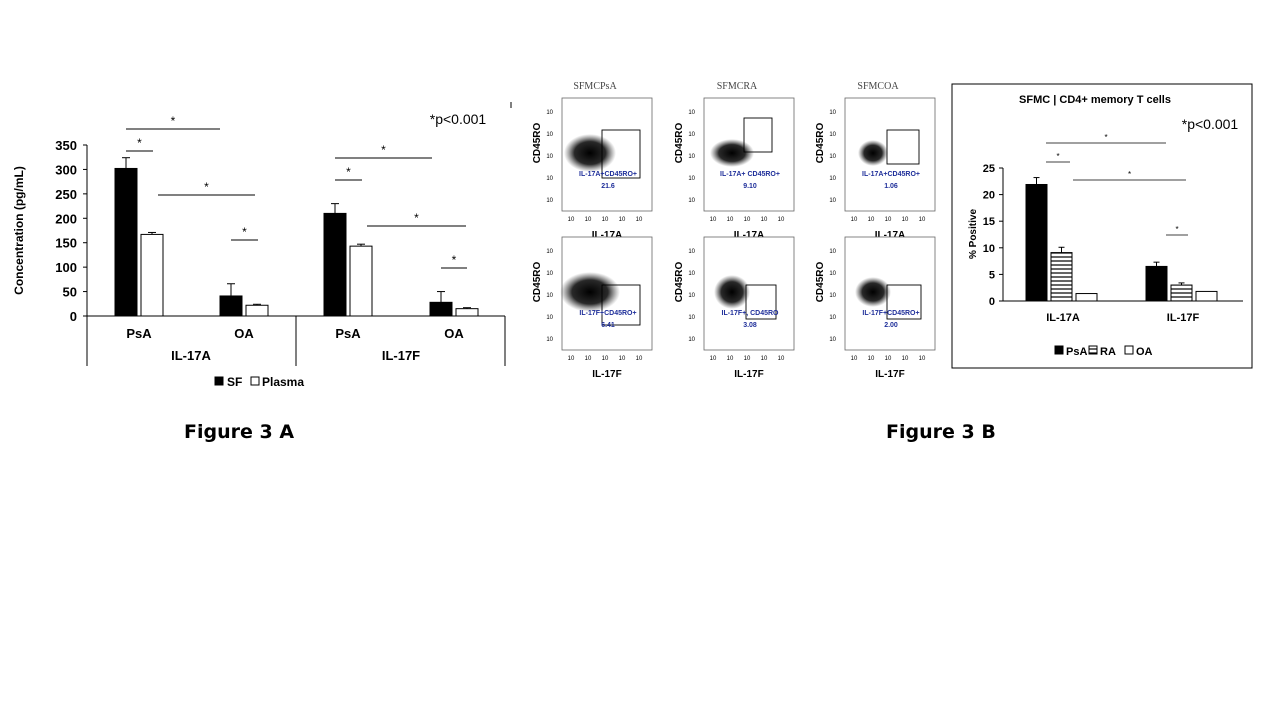  I want to click on y-tick-label: 25, so click(989, 169).